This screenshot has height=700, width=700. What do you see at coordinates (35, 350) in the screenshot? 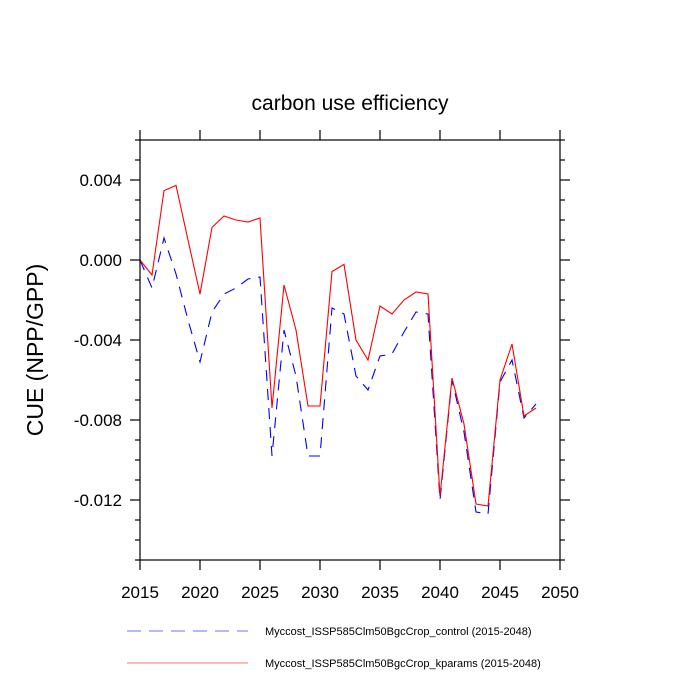
I see `y-axis-label: CUE (NPP/GPP)` at bounding box center [35, 350].